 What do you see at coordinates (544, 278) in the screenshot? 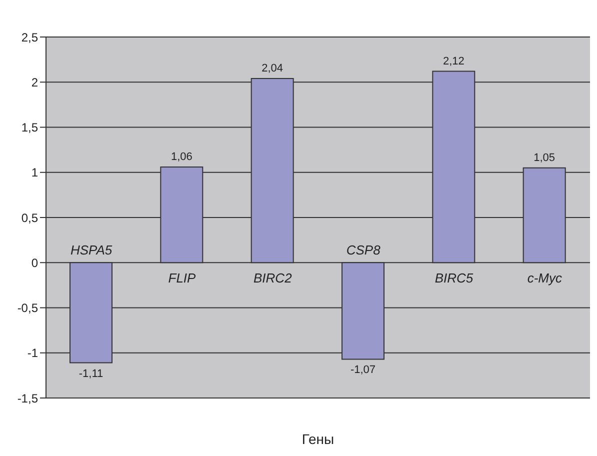
I see `x-tick-label: c-Myc` at bounding box center [544, 278].